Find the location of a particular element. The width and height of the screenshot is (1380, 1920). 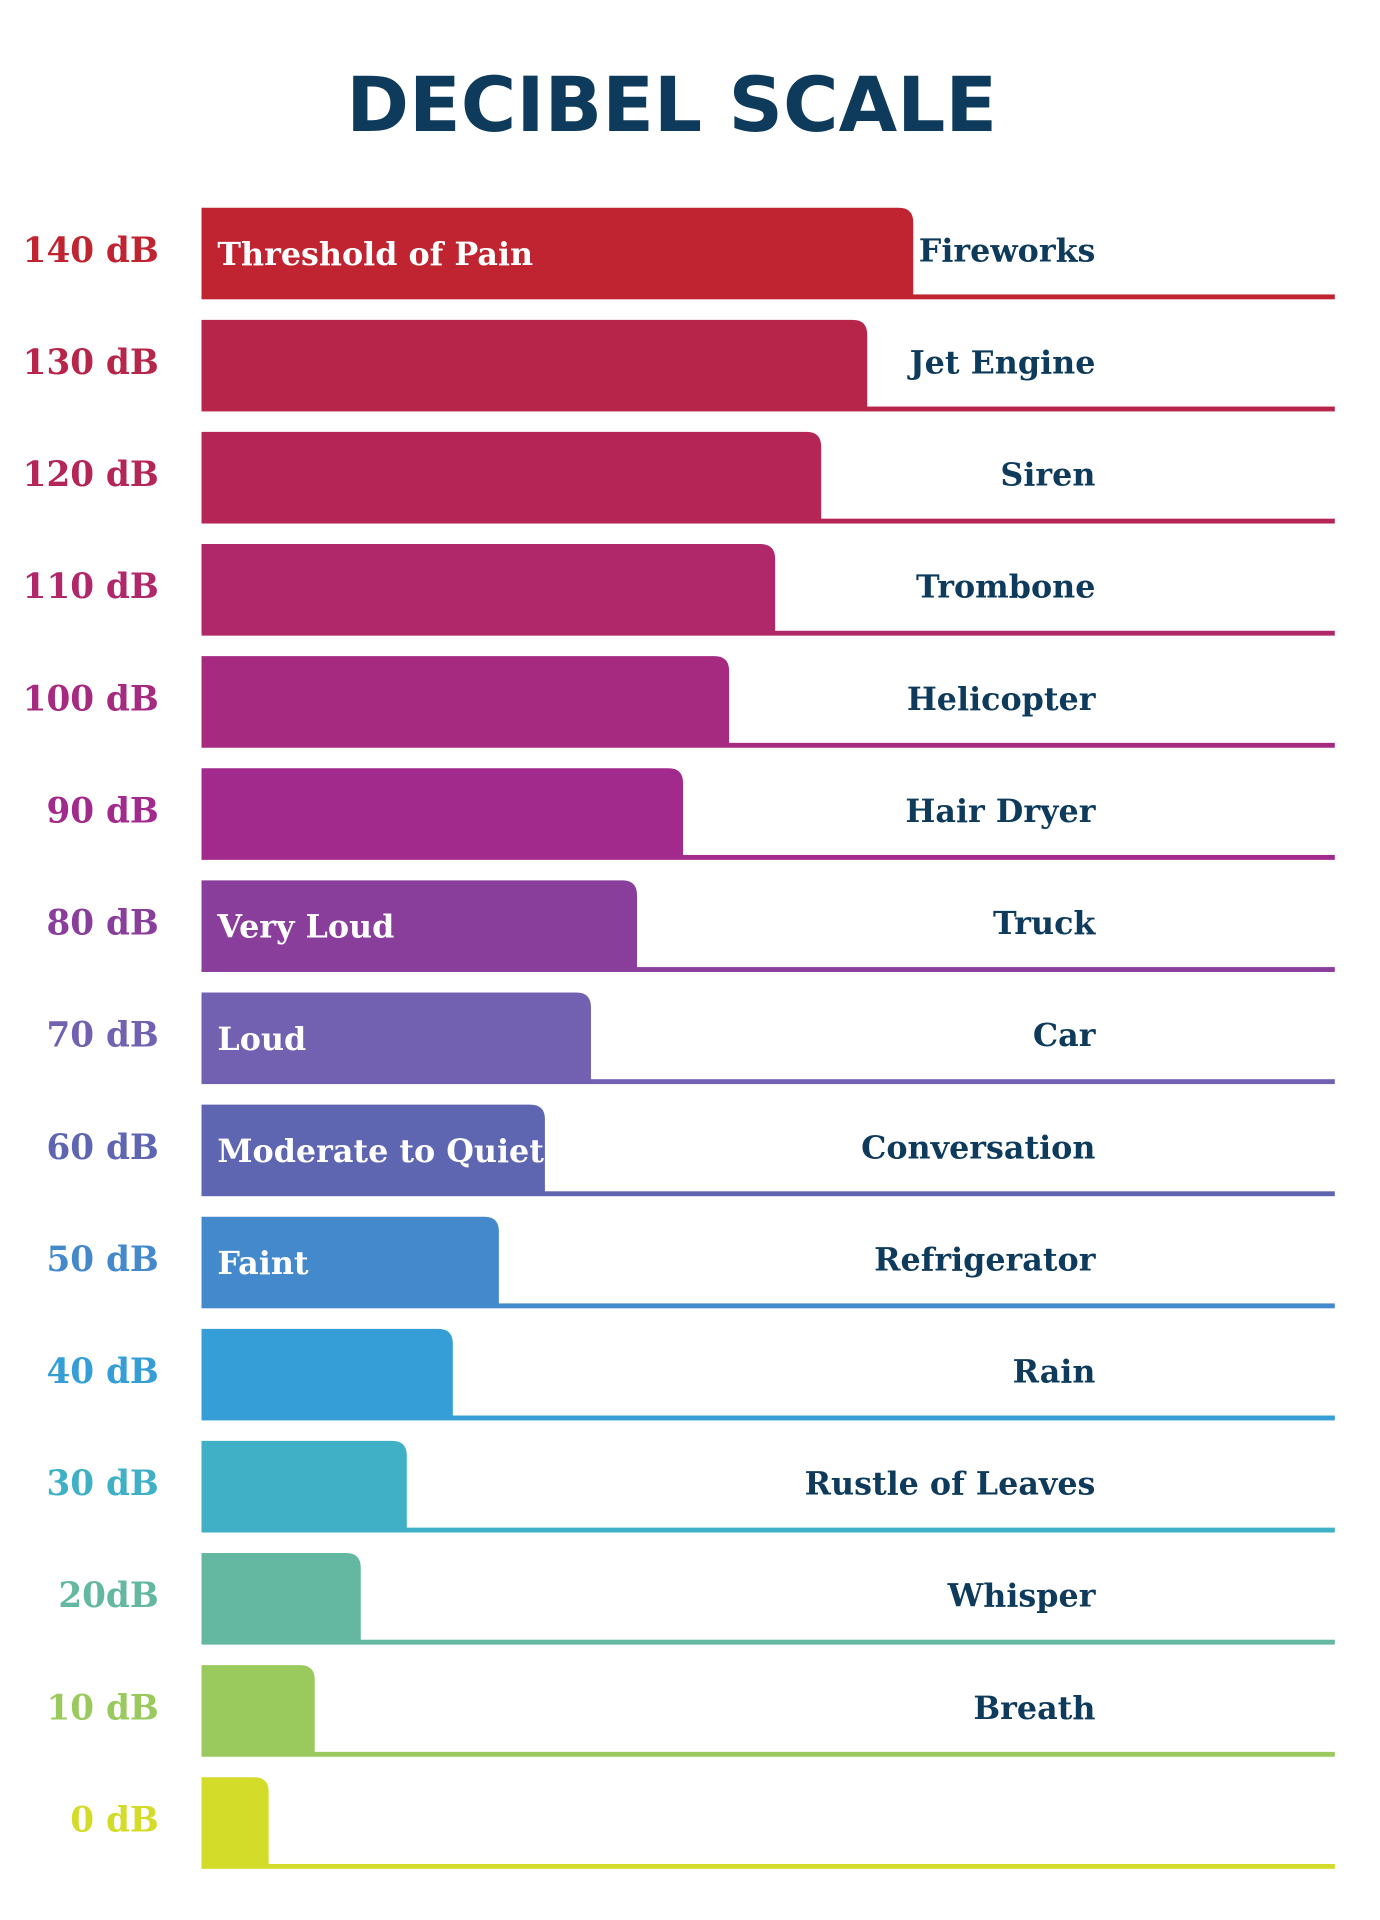

bar-label: Moderate to Quiet is located at coordinates (380, 1151).